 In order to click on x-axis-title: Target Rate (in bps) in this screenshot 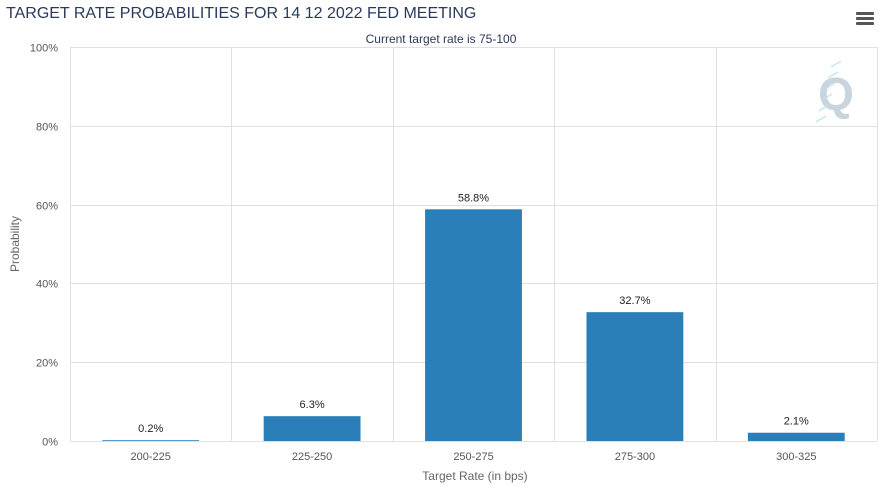, I will do `click(474, 476)`.